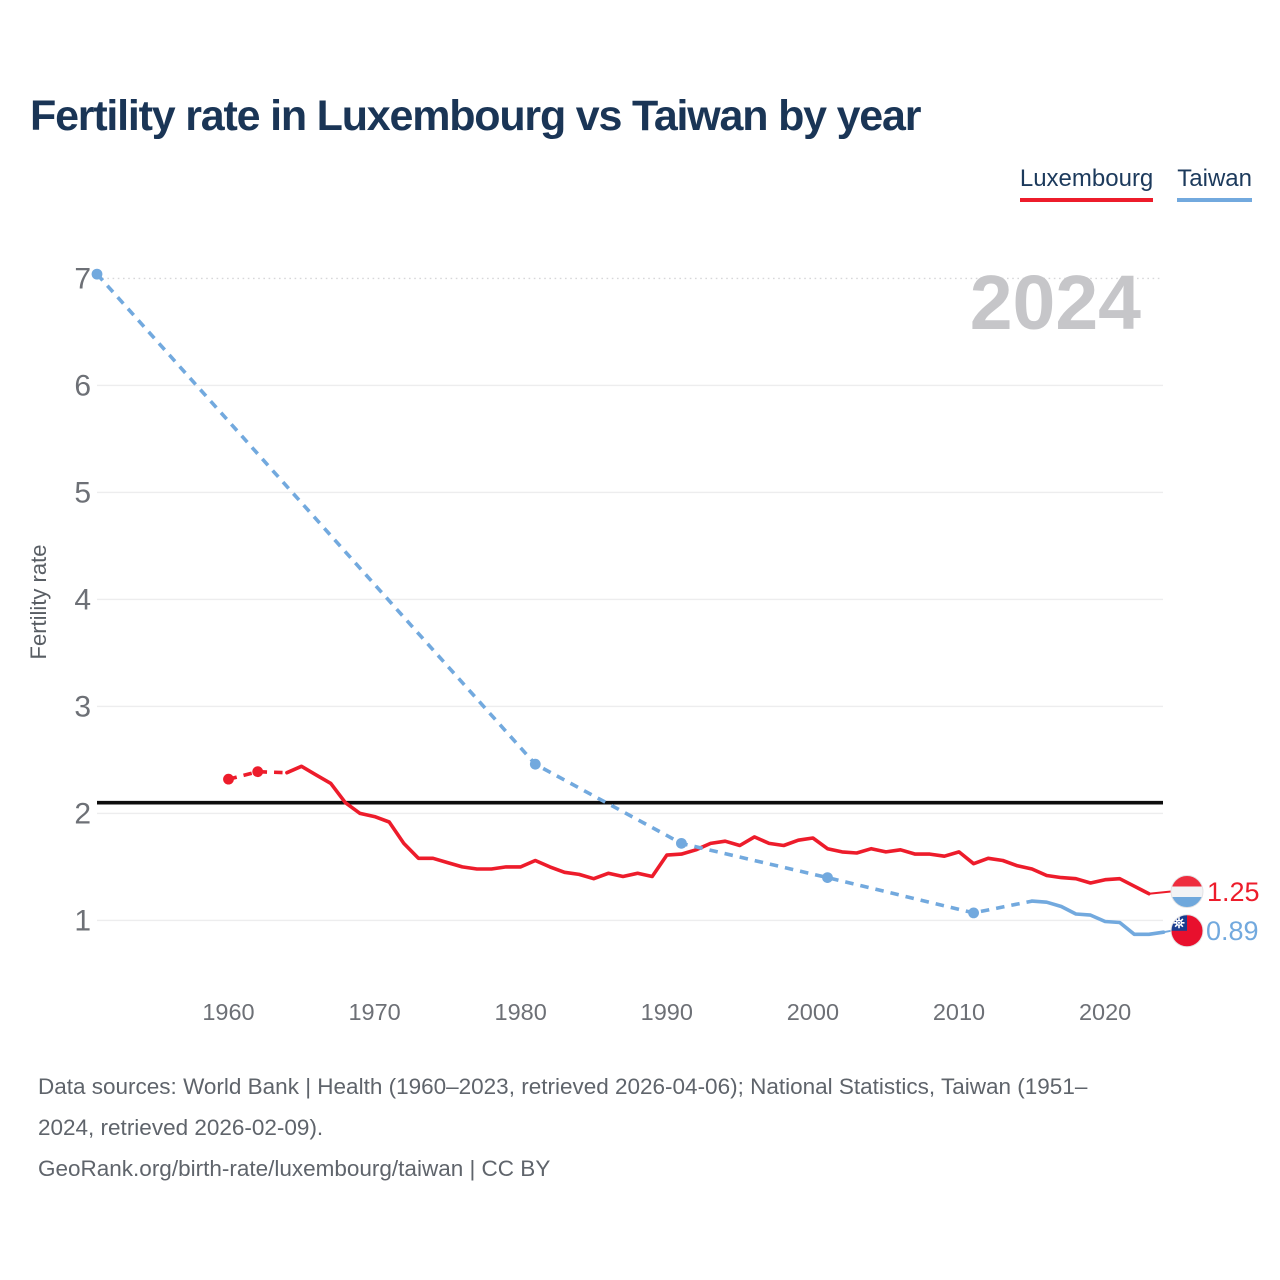  I want to click on taiwan-connector-line, so click(1167, 931).